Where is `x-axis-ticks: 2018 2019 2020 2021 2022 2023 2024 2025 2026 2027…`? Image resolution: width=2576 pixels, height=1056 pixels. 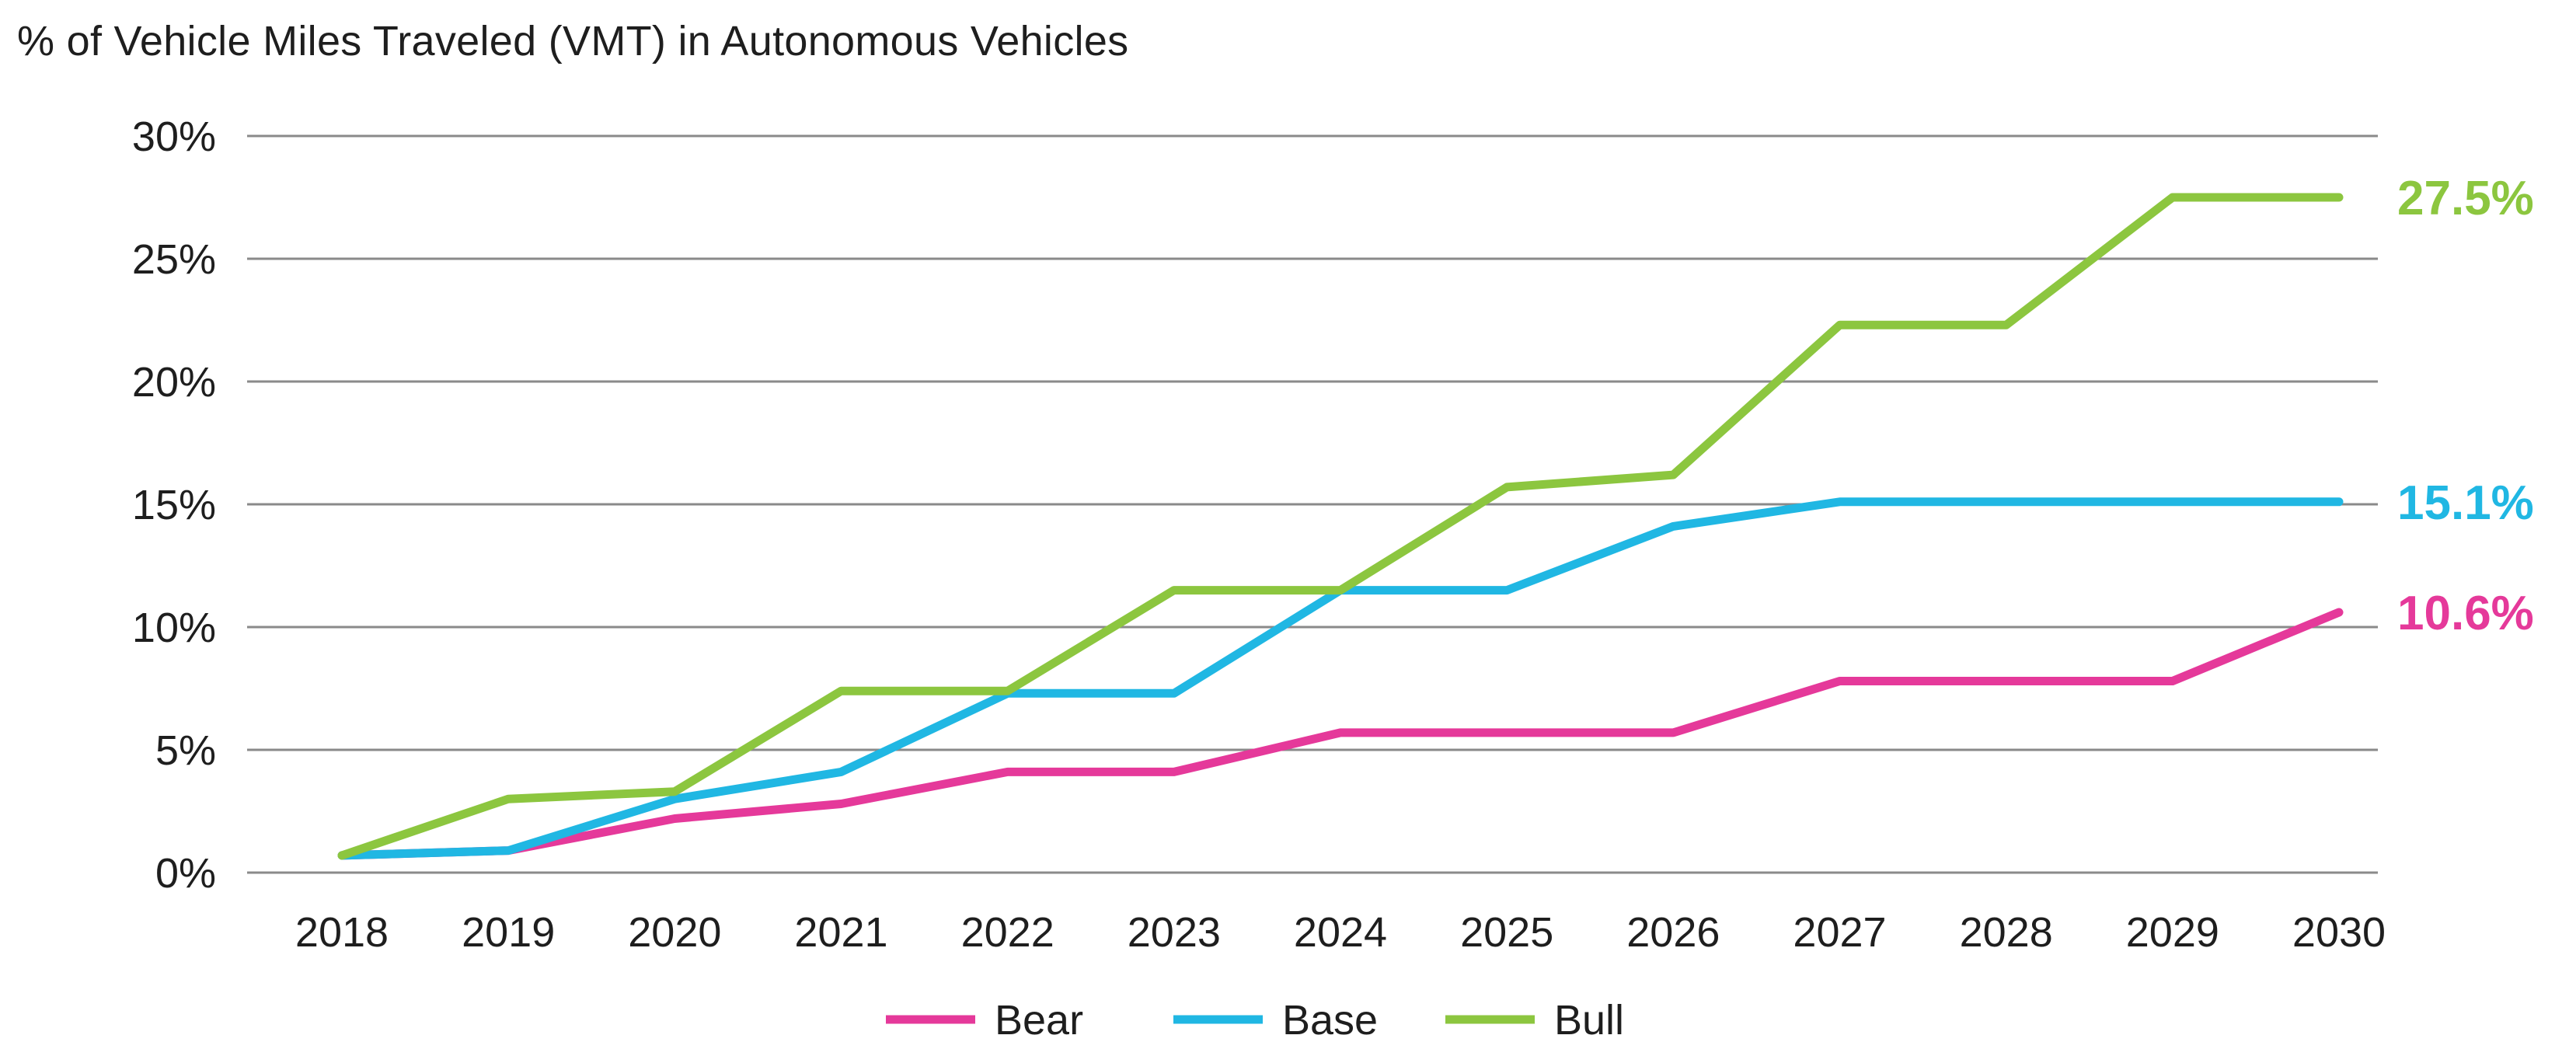 x-axis-ticks: 2018 2019 2020 2021 2022 2023 2024 2025 2026 2027… is located at coordinates (1340, 932).